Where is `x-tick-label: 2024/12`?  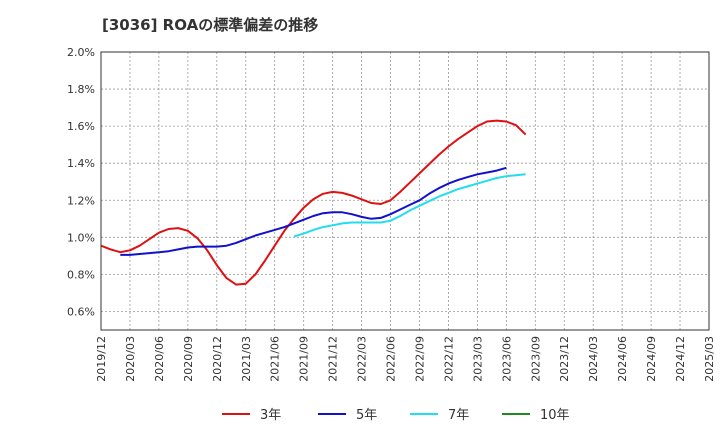 x-tick-label: 2024/12 is located at coordinates (680, 359).